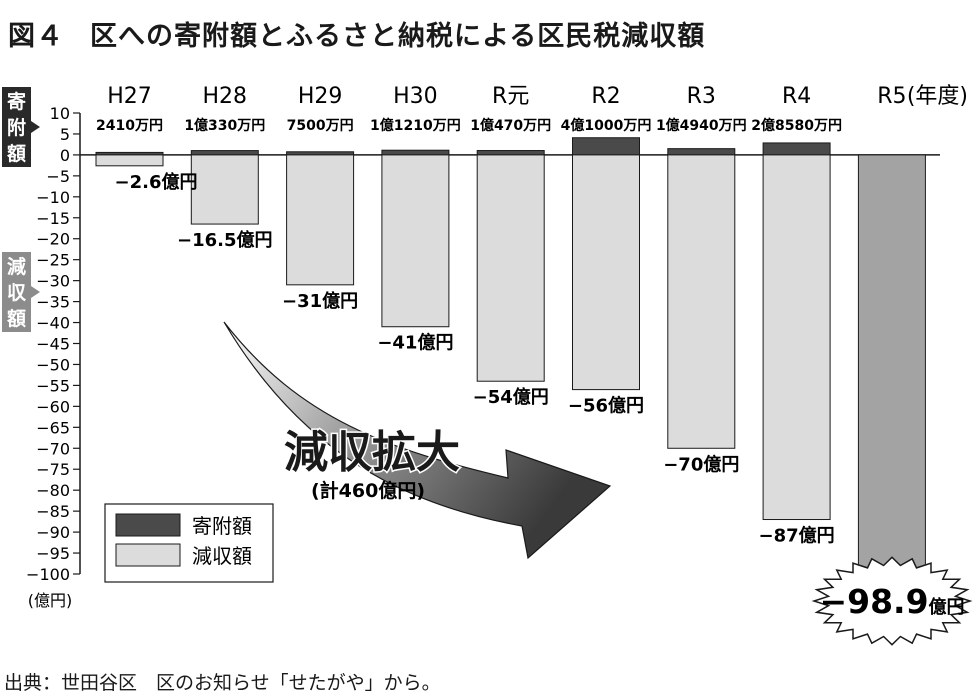 The image size is (973, 697). I want to click on highlight-callout: −98.9億円, so click(892, 601).